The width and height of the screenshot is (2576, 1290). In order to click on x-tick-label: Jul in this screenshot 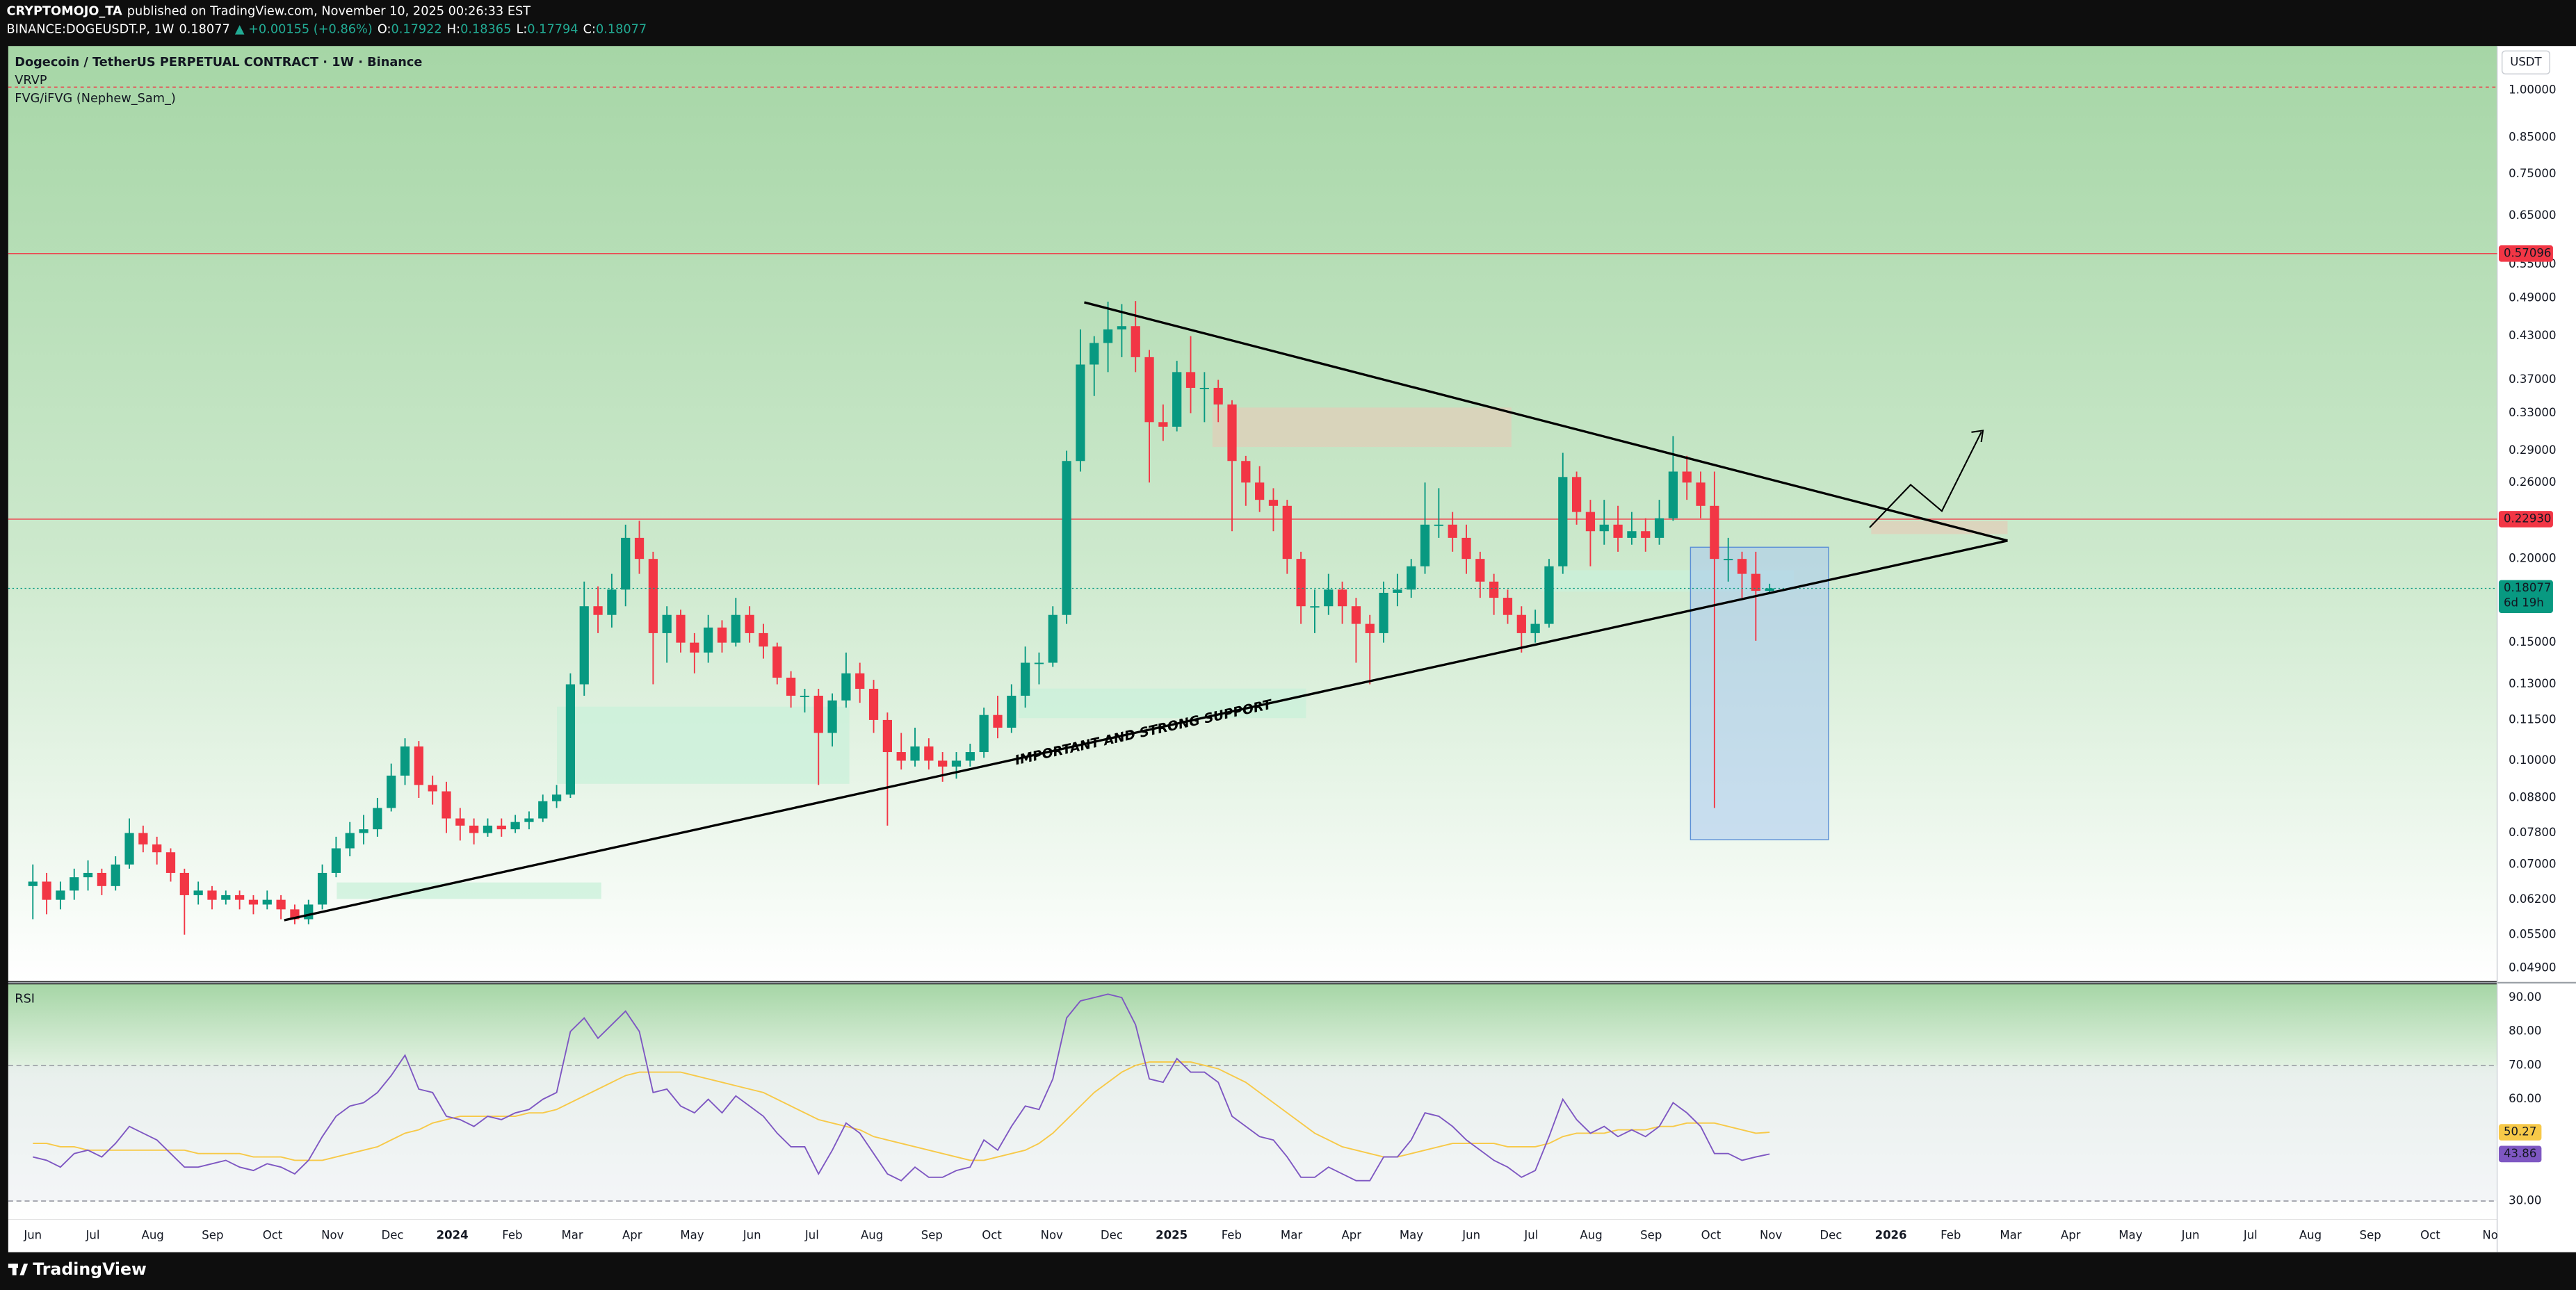, I will do `click(1530, 1234)`.